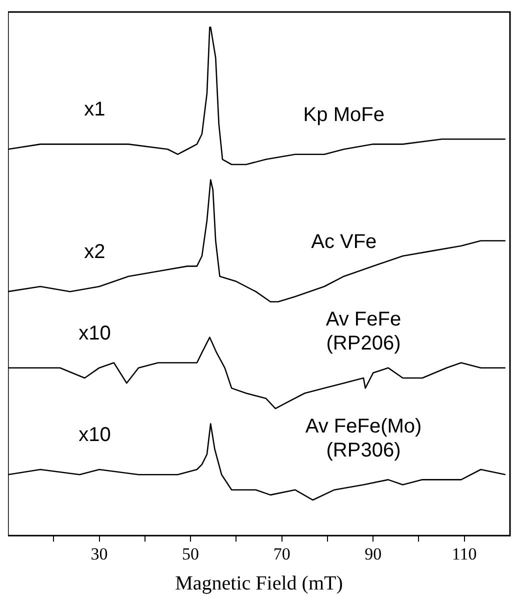  What do you see at coordinates (99, 554) in the screenshot?
I see `x-tick-label: 30` at bounding box center [99, 554].